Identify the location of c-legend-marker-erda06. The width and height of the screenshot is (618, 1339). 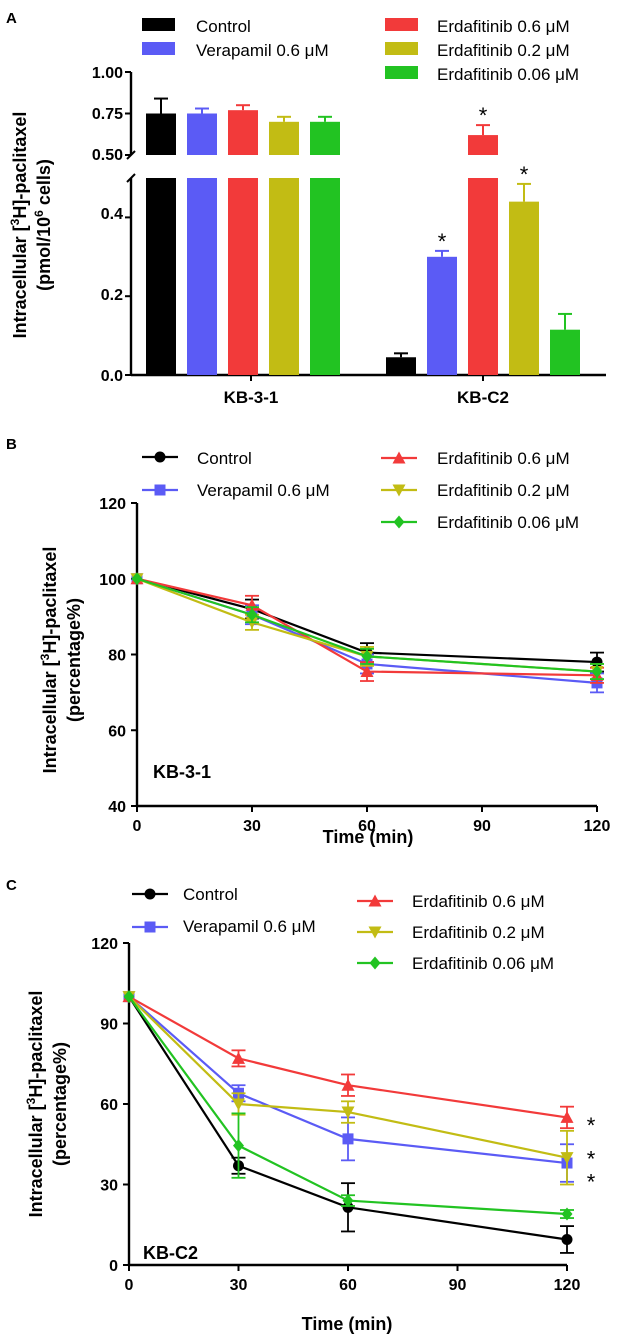
(375, 900).